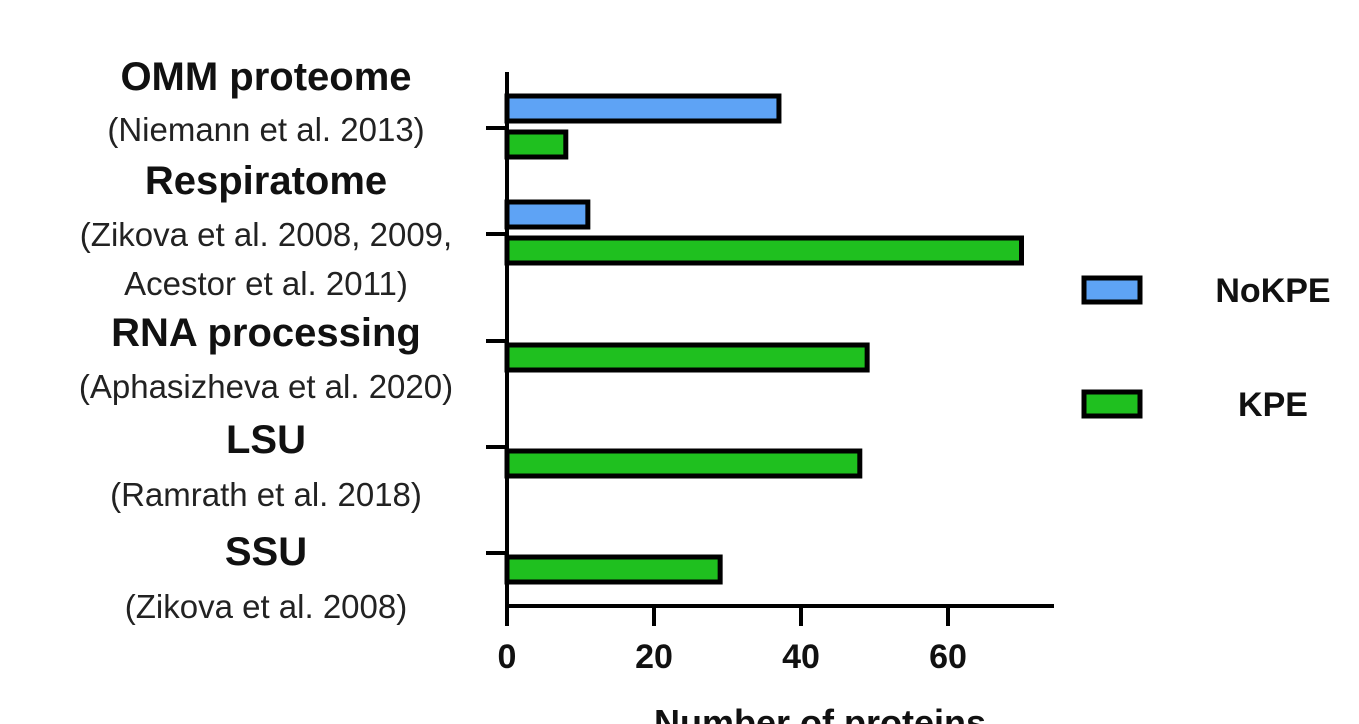 The image size is (1359, 724). What do you see at coordinates (266, 552) in the screenshot?
I see `category-title-4: SSU` at bounding box center [266, 552].